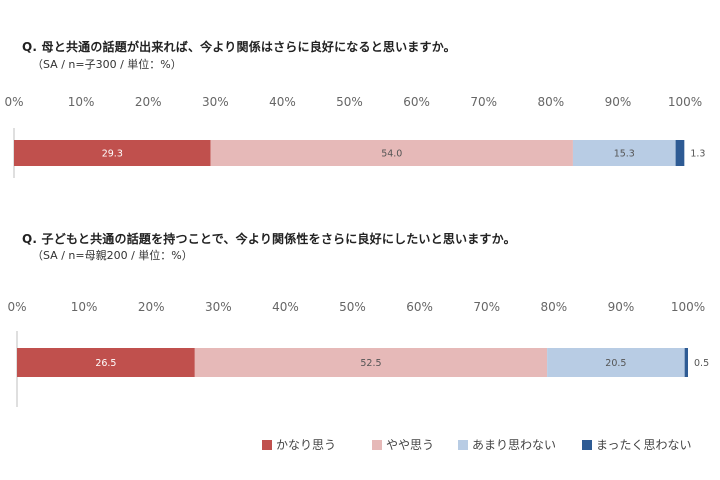 The width and height of the screenshot is (720, 480). I want to click on legend-item-4: まったく思わない, so click(637, 444).